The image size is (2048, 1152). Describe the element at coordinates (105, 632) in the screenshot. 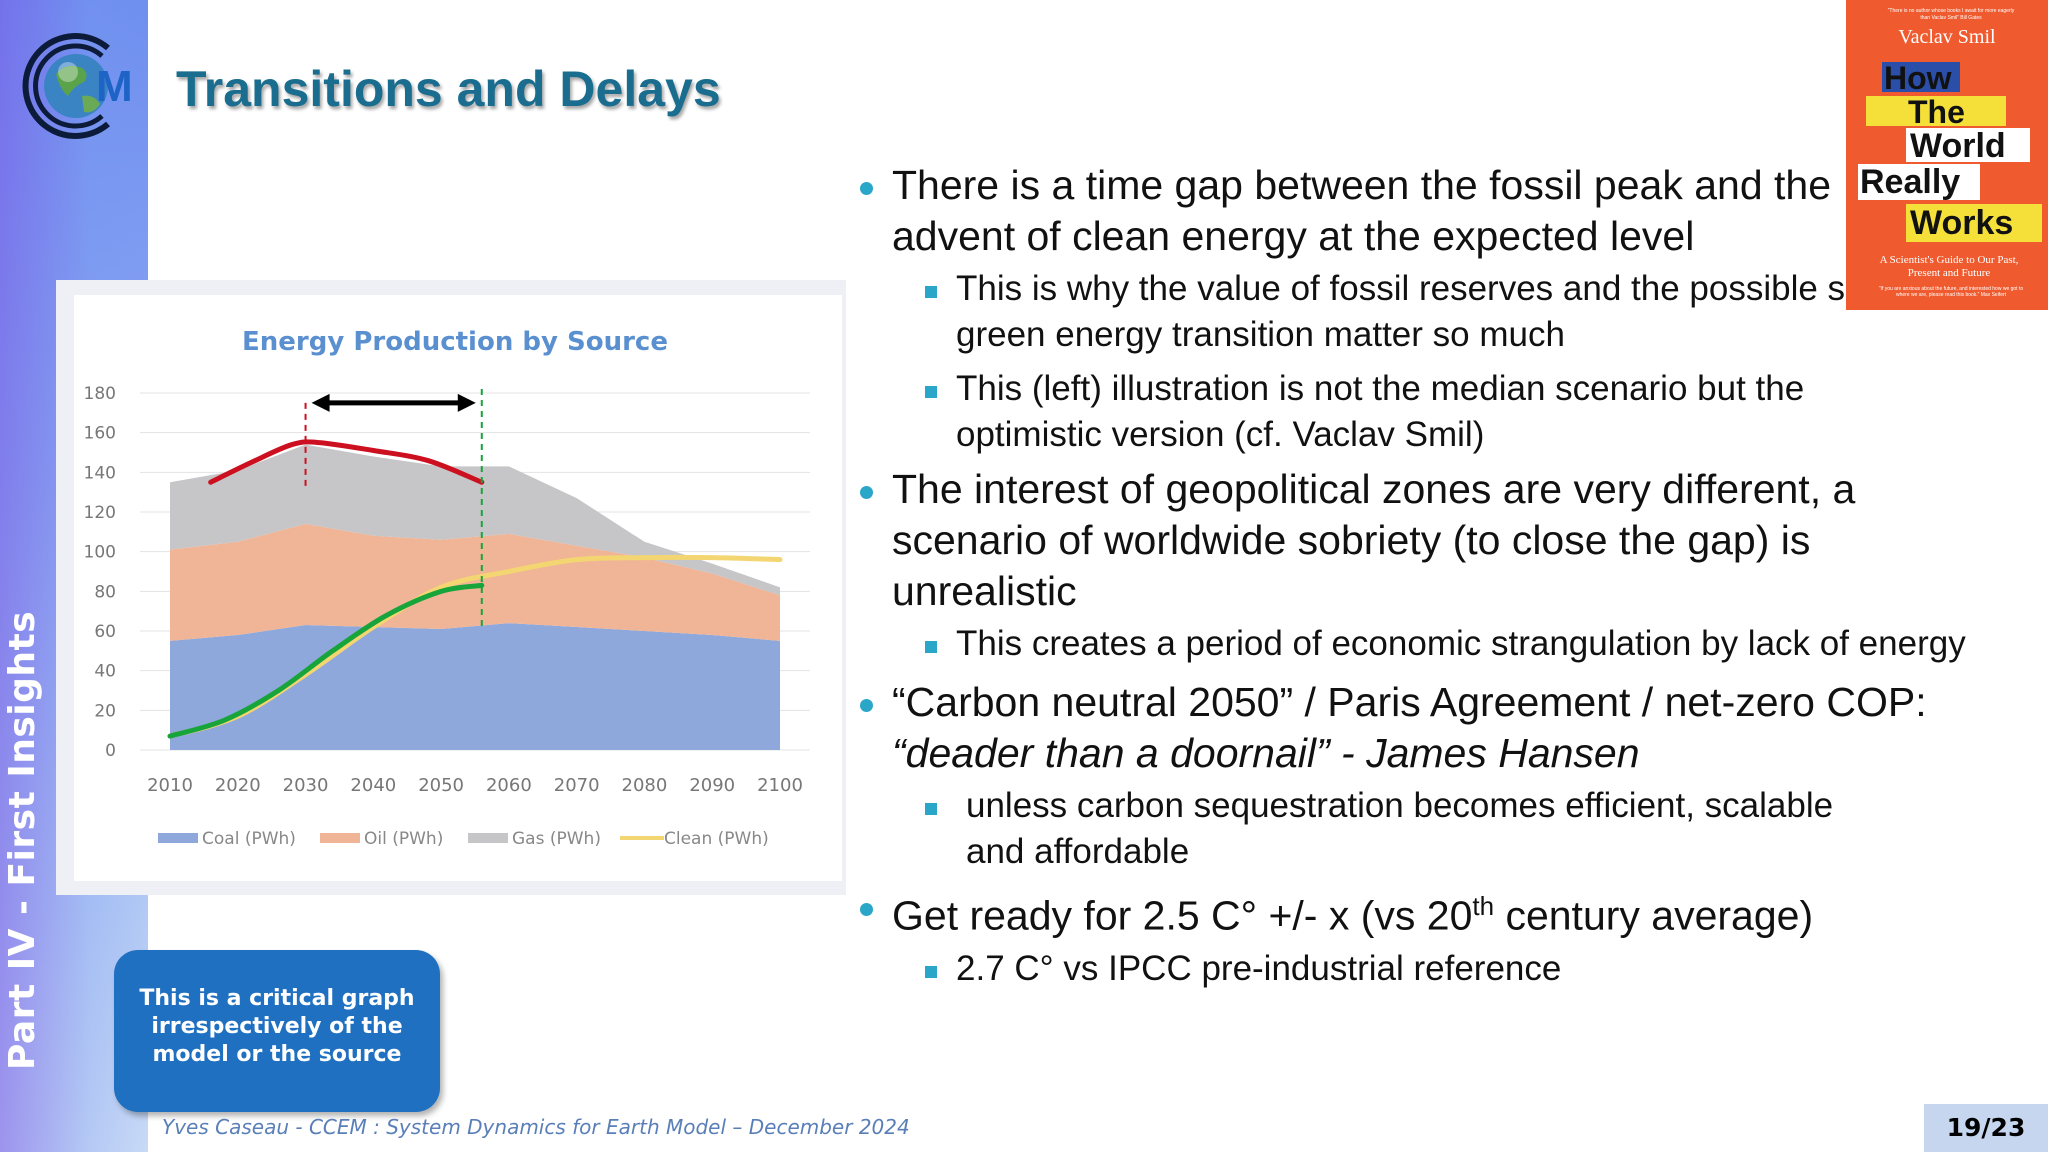

I see `y-tick-label: 60` at that location.